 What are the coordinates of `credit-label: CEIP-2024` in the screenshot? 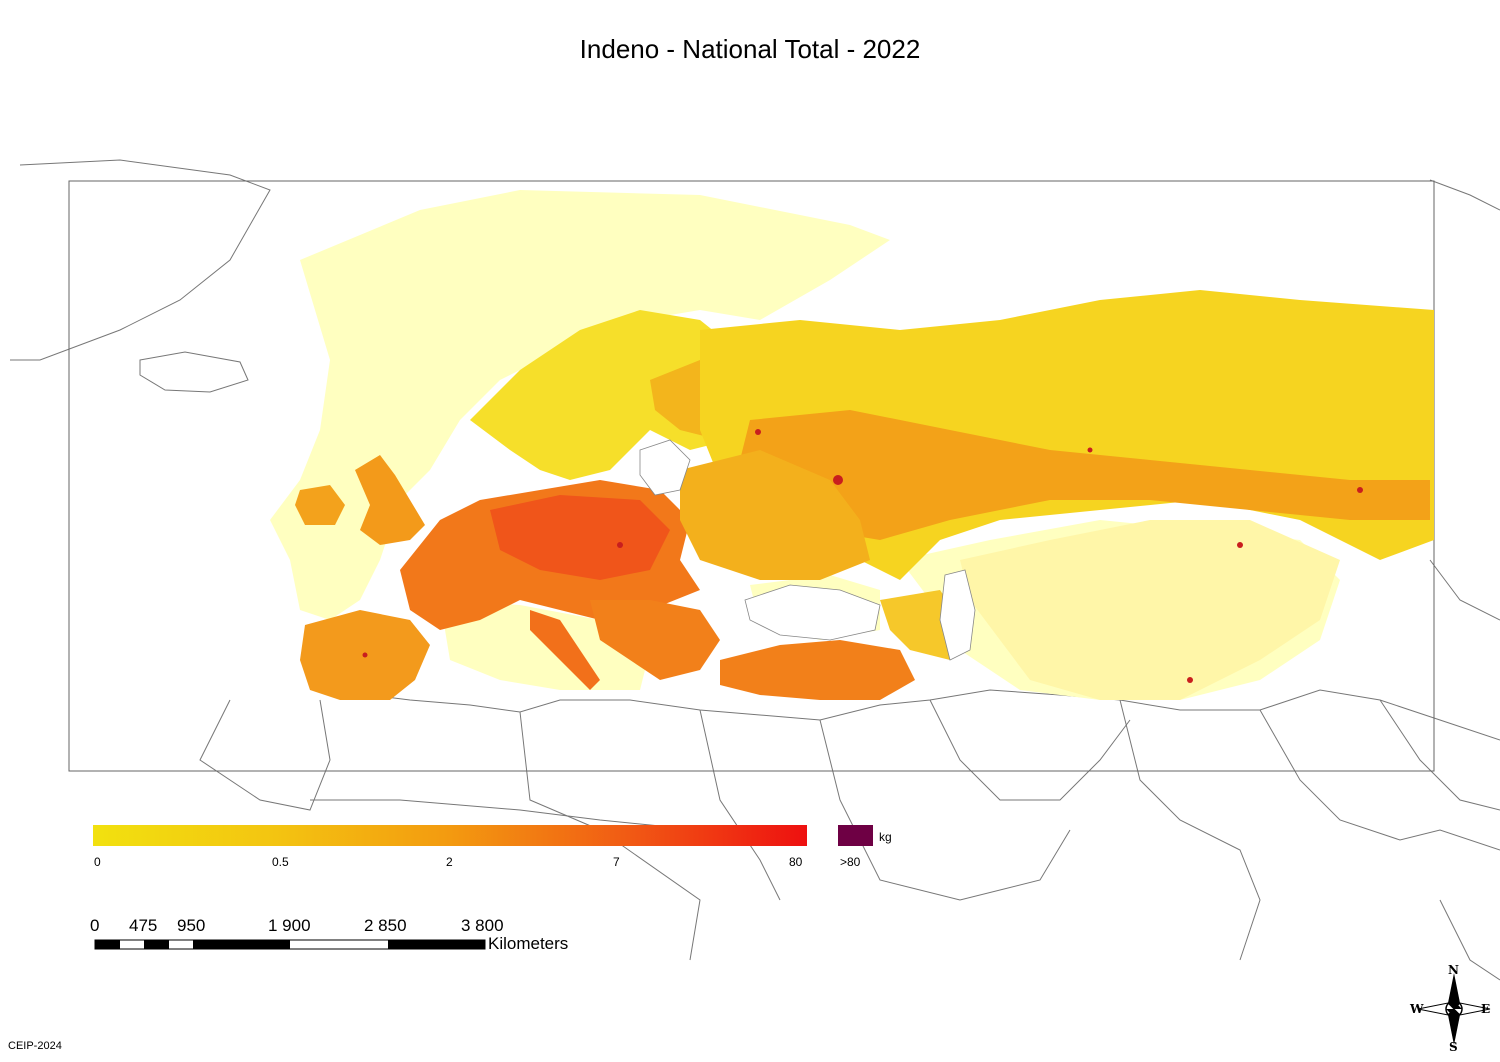 It's located at (35, 1046).